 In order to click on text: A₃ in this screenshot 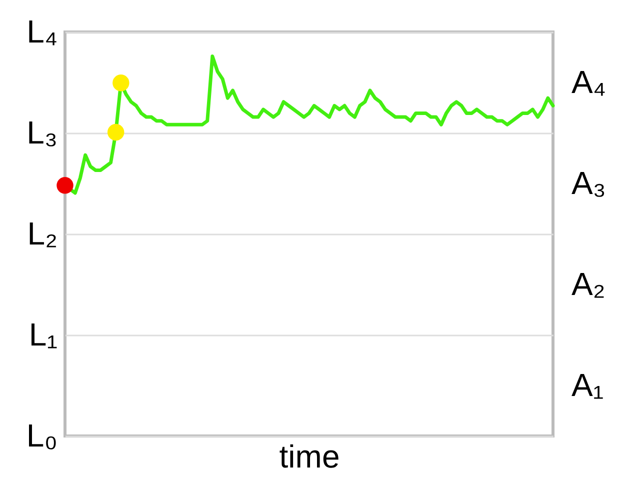, I will do `click(589, 183)`.